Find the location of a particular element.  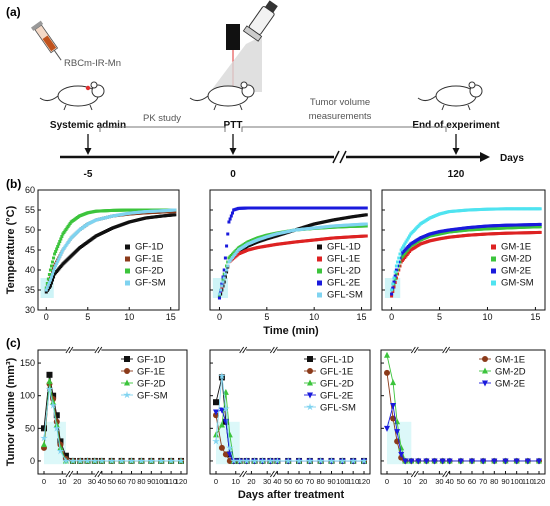

x-tick-label: 120 is located at coordinates (181, 481).